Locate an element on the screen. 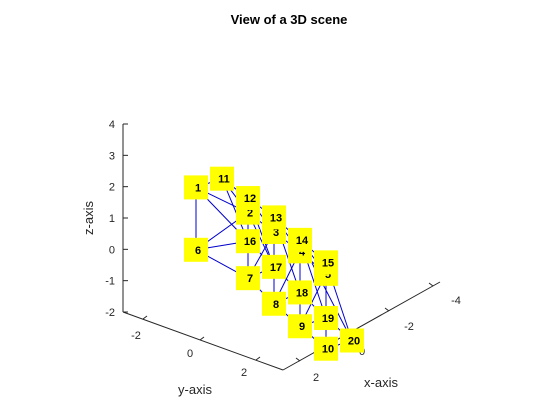 The width and height of the screenshot is (560, 420). z-tick-label: 0 is located at coordinates (112, 250).